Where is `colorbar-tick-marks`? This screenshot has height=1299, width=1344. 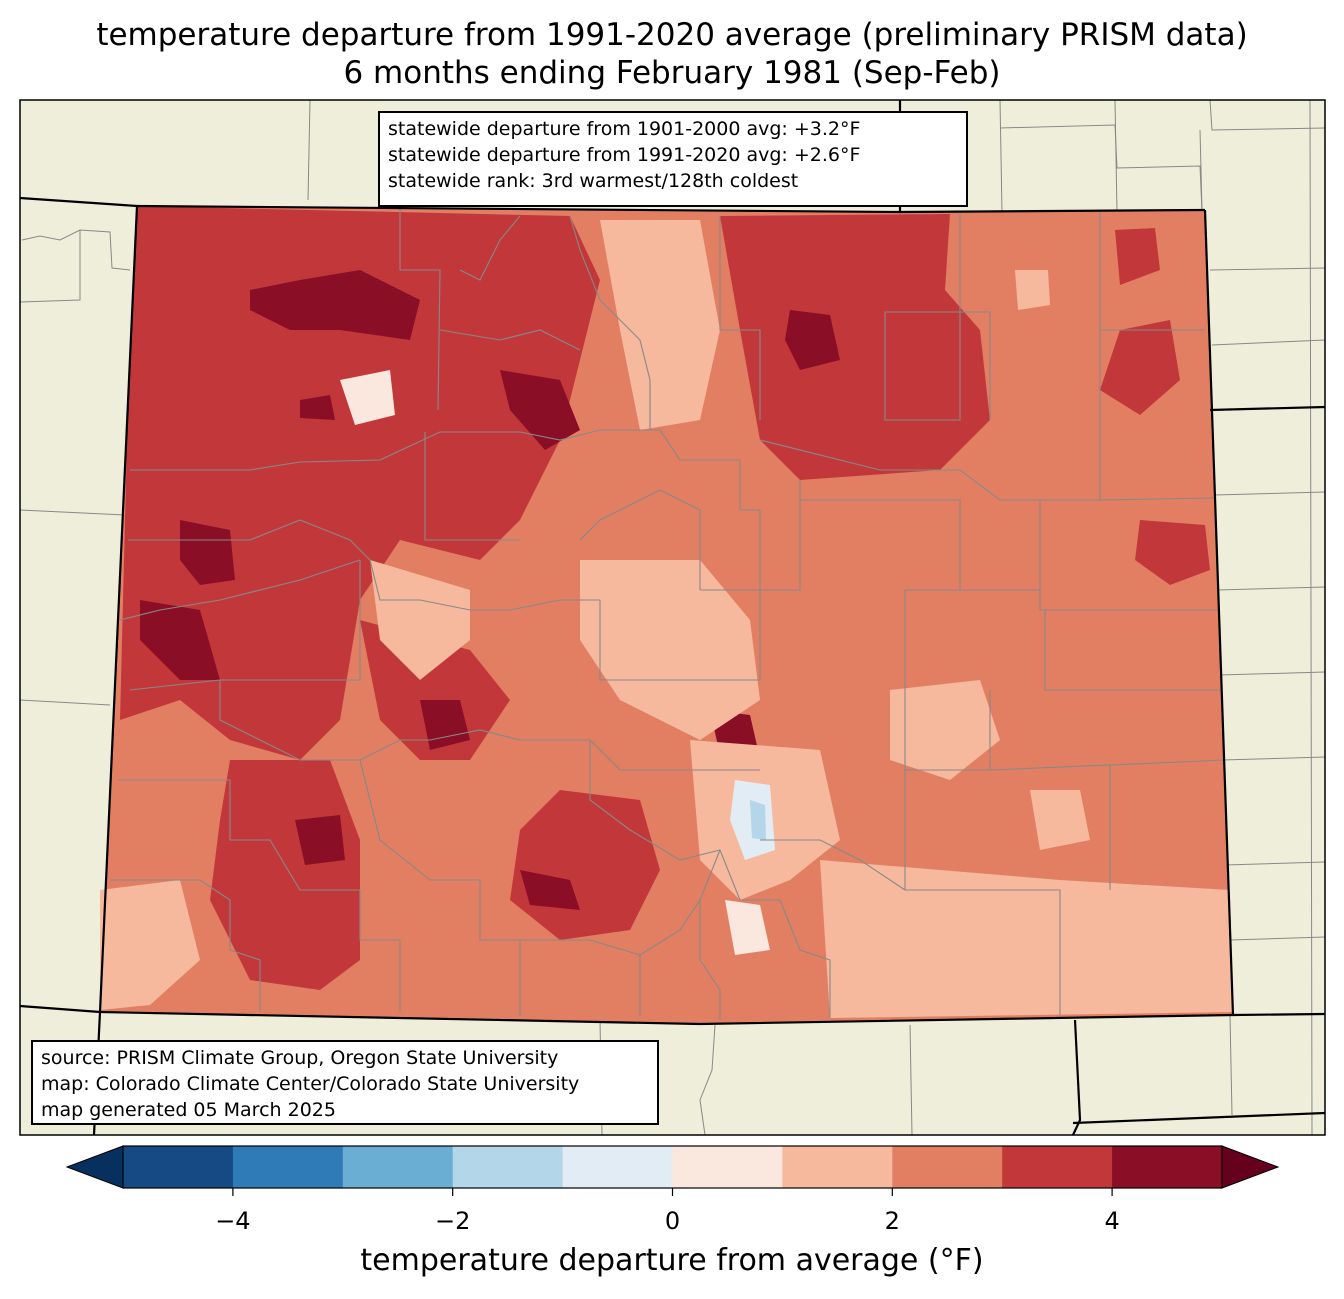
colorbar-tick-marks is located at coordinates (672, 1192).